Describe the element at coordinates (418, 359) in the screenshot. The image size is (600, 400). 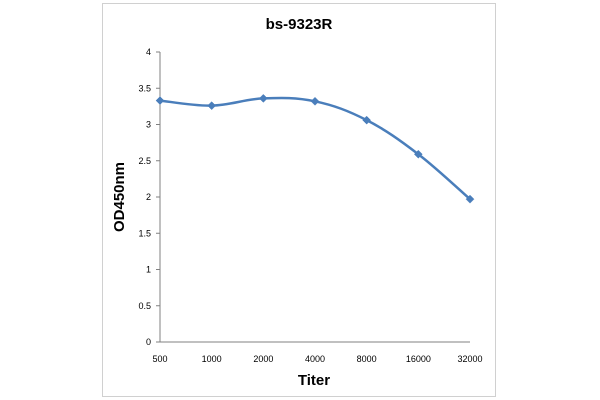
I see `x-tick-label: 16000` at that location.